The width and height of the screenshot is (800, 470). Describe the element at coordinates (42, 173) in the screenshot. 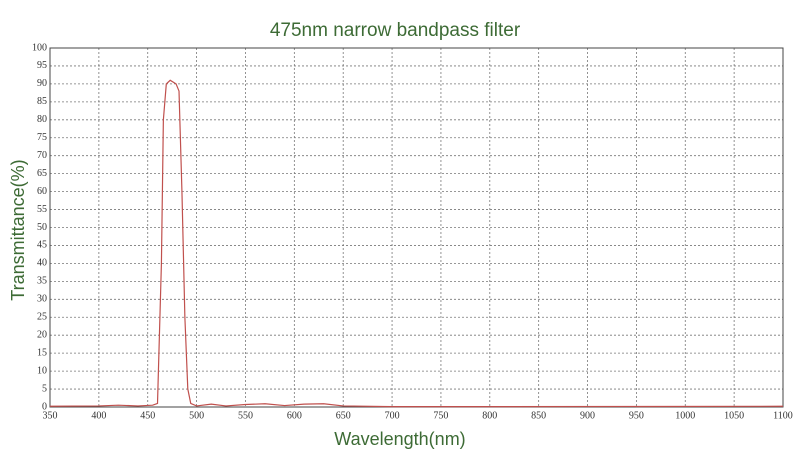

I see `y-tick-label: 65` at that location.